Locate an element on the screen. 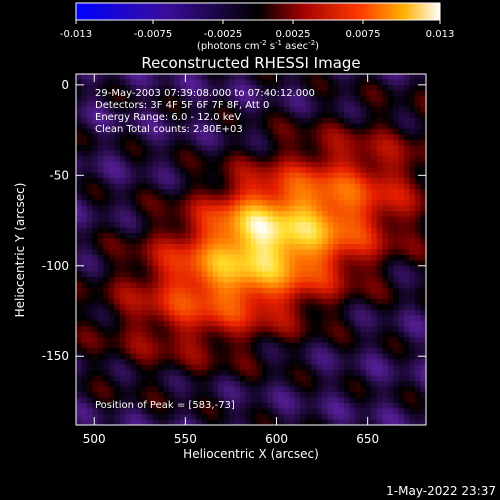 The height and width of the screenshot is (500, 500). annotation-line: Clean Total counts: 2.80E+03 is located at coordinates (169, 129).